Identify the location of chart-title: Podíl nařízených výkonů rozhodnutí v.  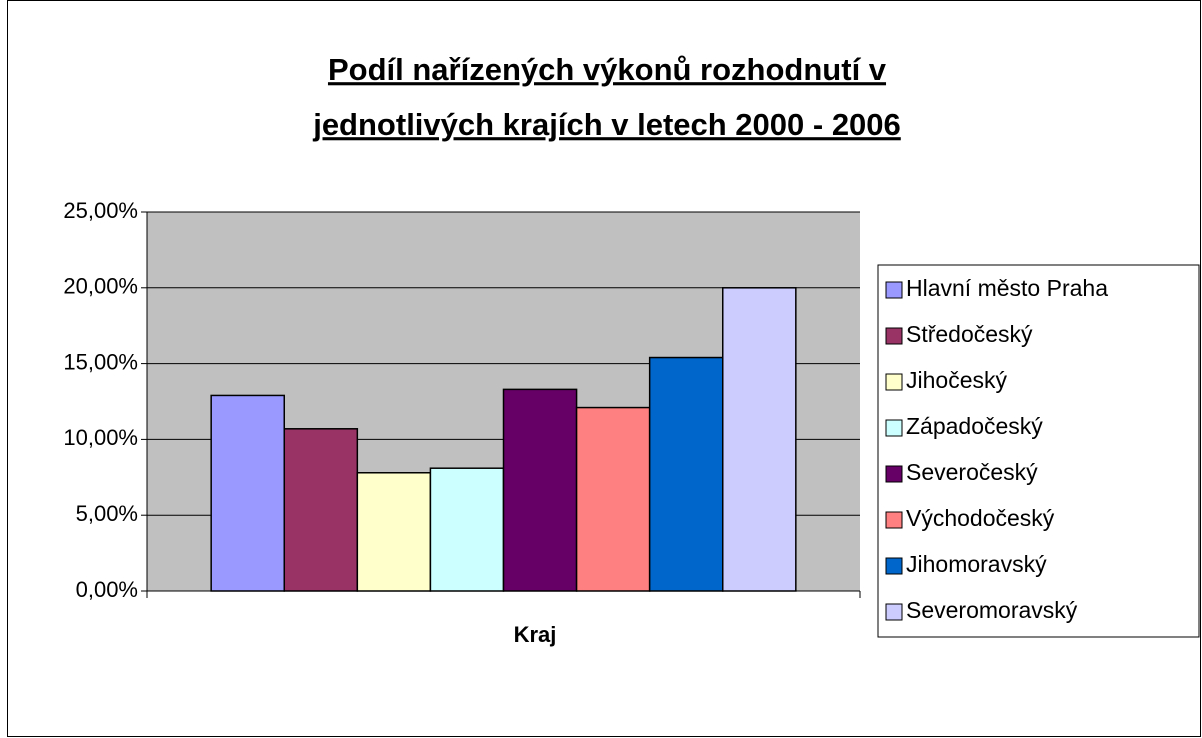
(607, 69).